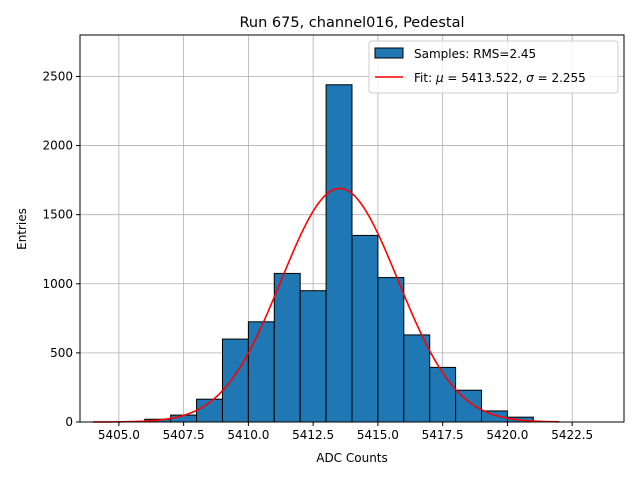  What do you see at coordinates (485, 78) in the screenshot?
I see `legend-fit-mu-value: = 5413.522,` at bounding box center [485, 78].